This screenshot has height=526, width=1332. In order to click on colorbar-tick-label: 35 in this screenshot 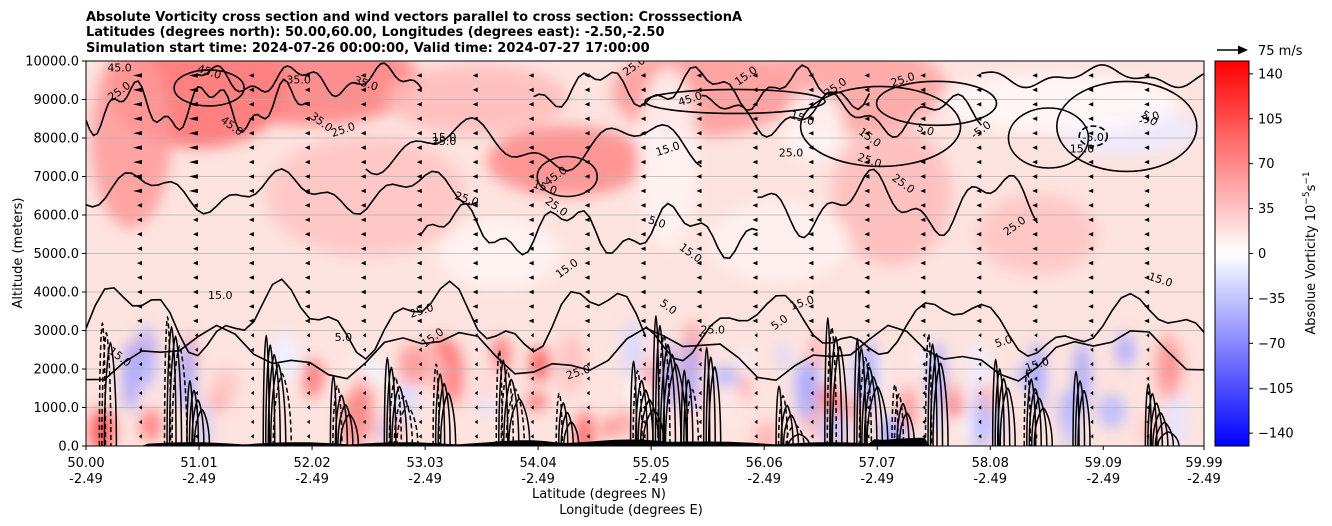, I will do `click(1266, 209)`.